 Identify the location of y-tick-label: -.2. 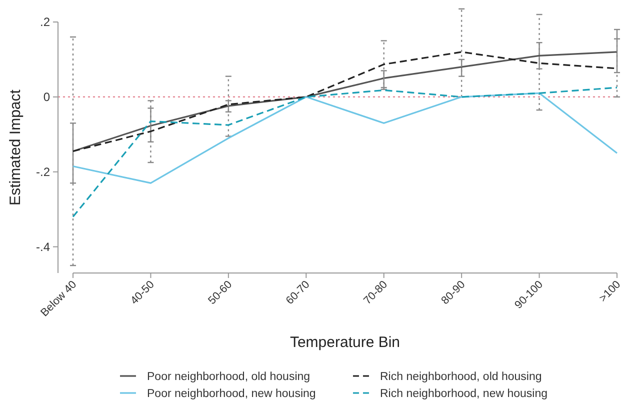
(43, 171).